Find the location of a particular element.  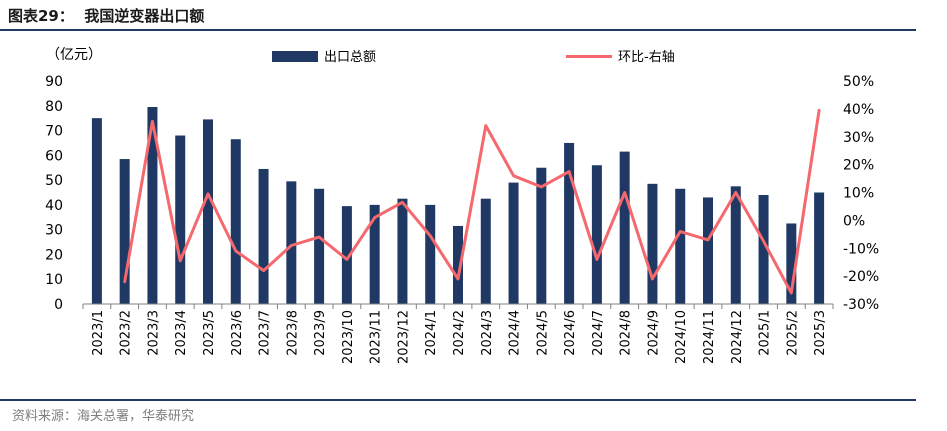

x-tick-label: 2023/5 is located at coordinates (209, 333).